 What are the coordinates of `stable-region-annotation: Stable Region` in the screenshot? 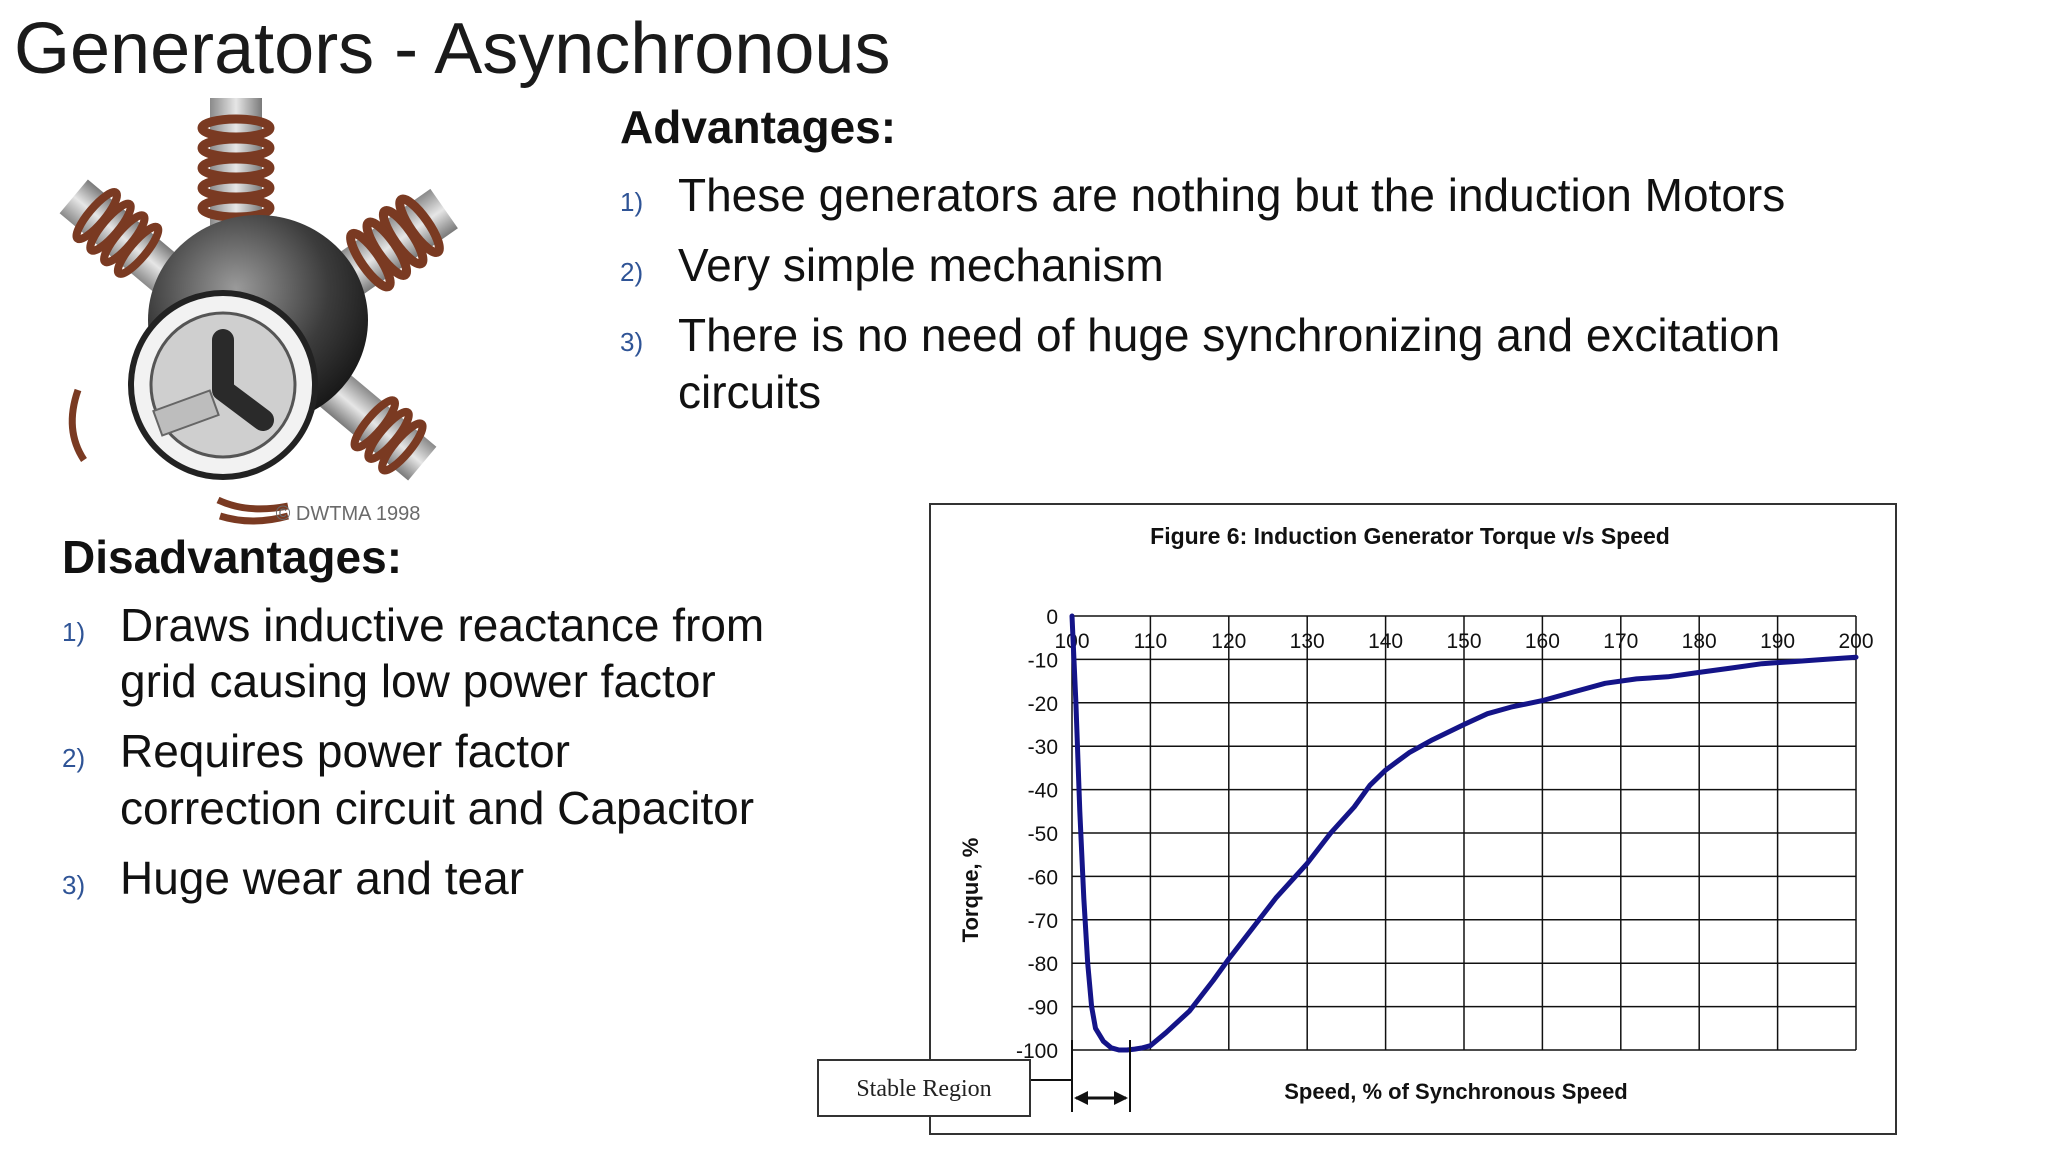 It's located at (974, 1078).